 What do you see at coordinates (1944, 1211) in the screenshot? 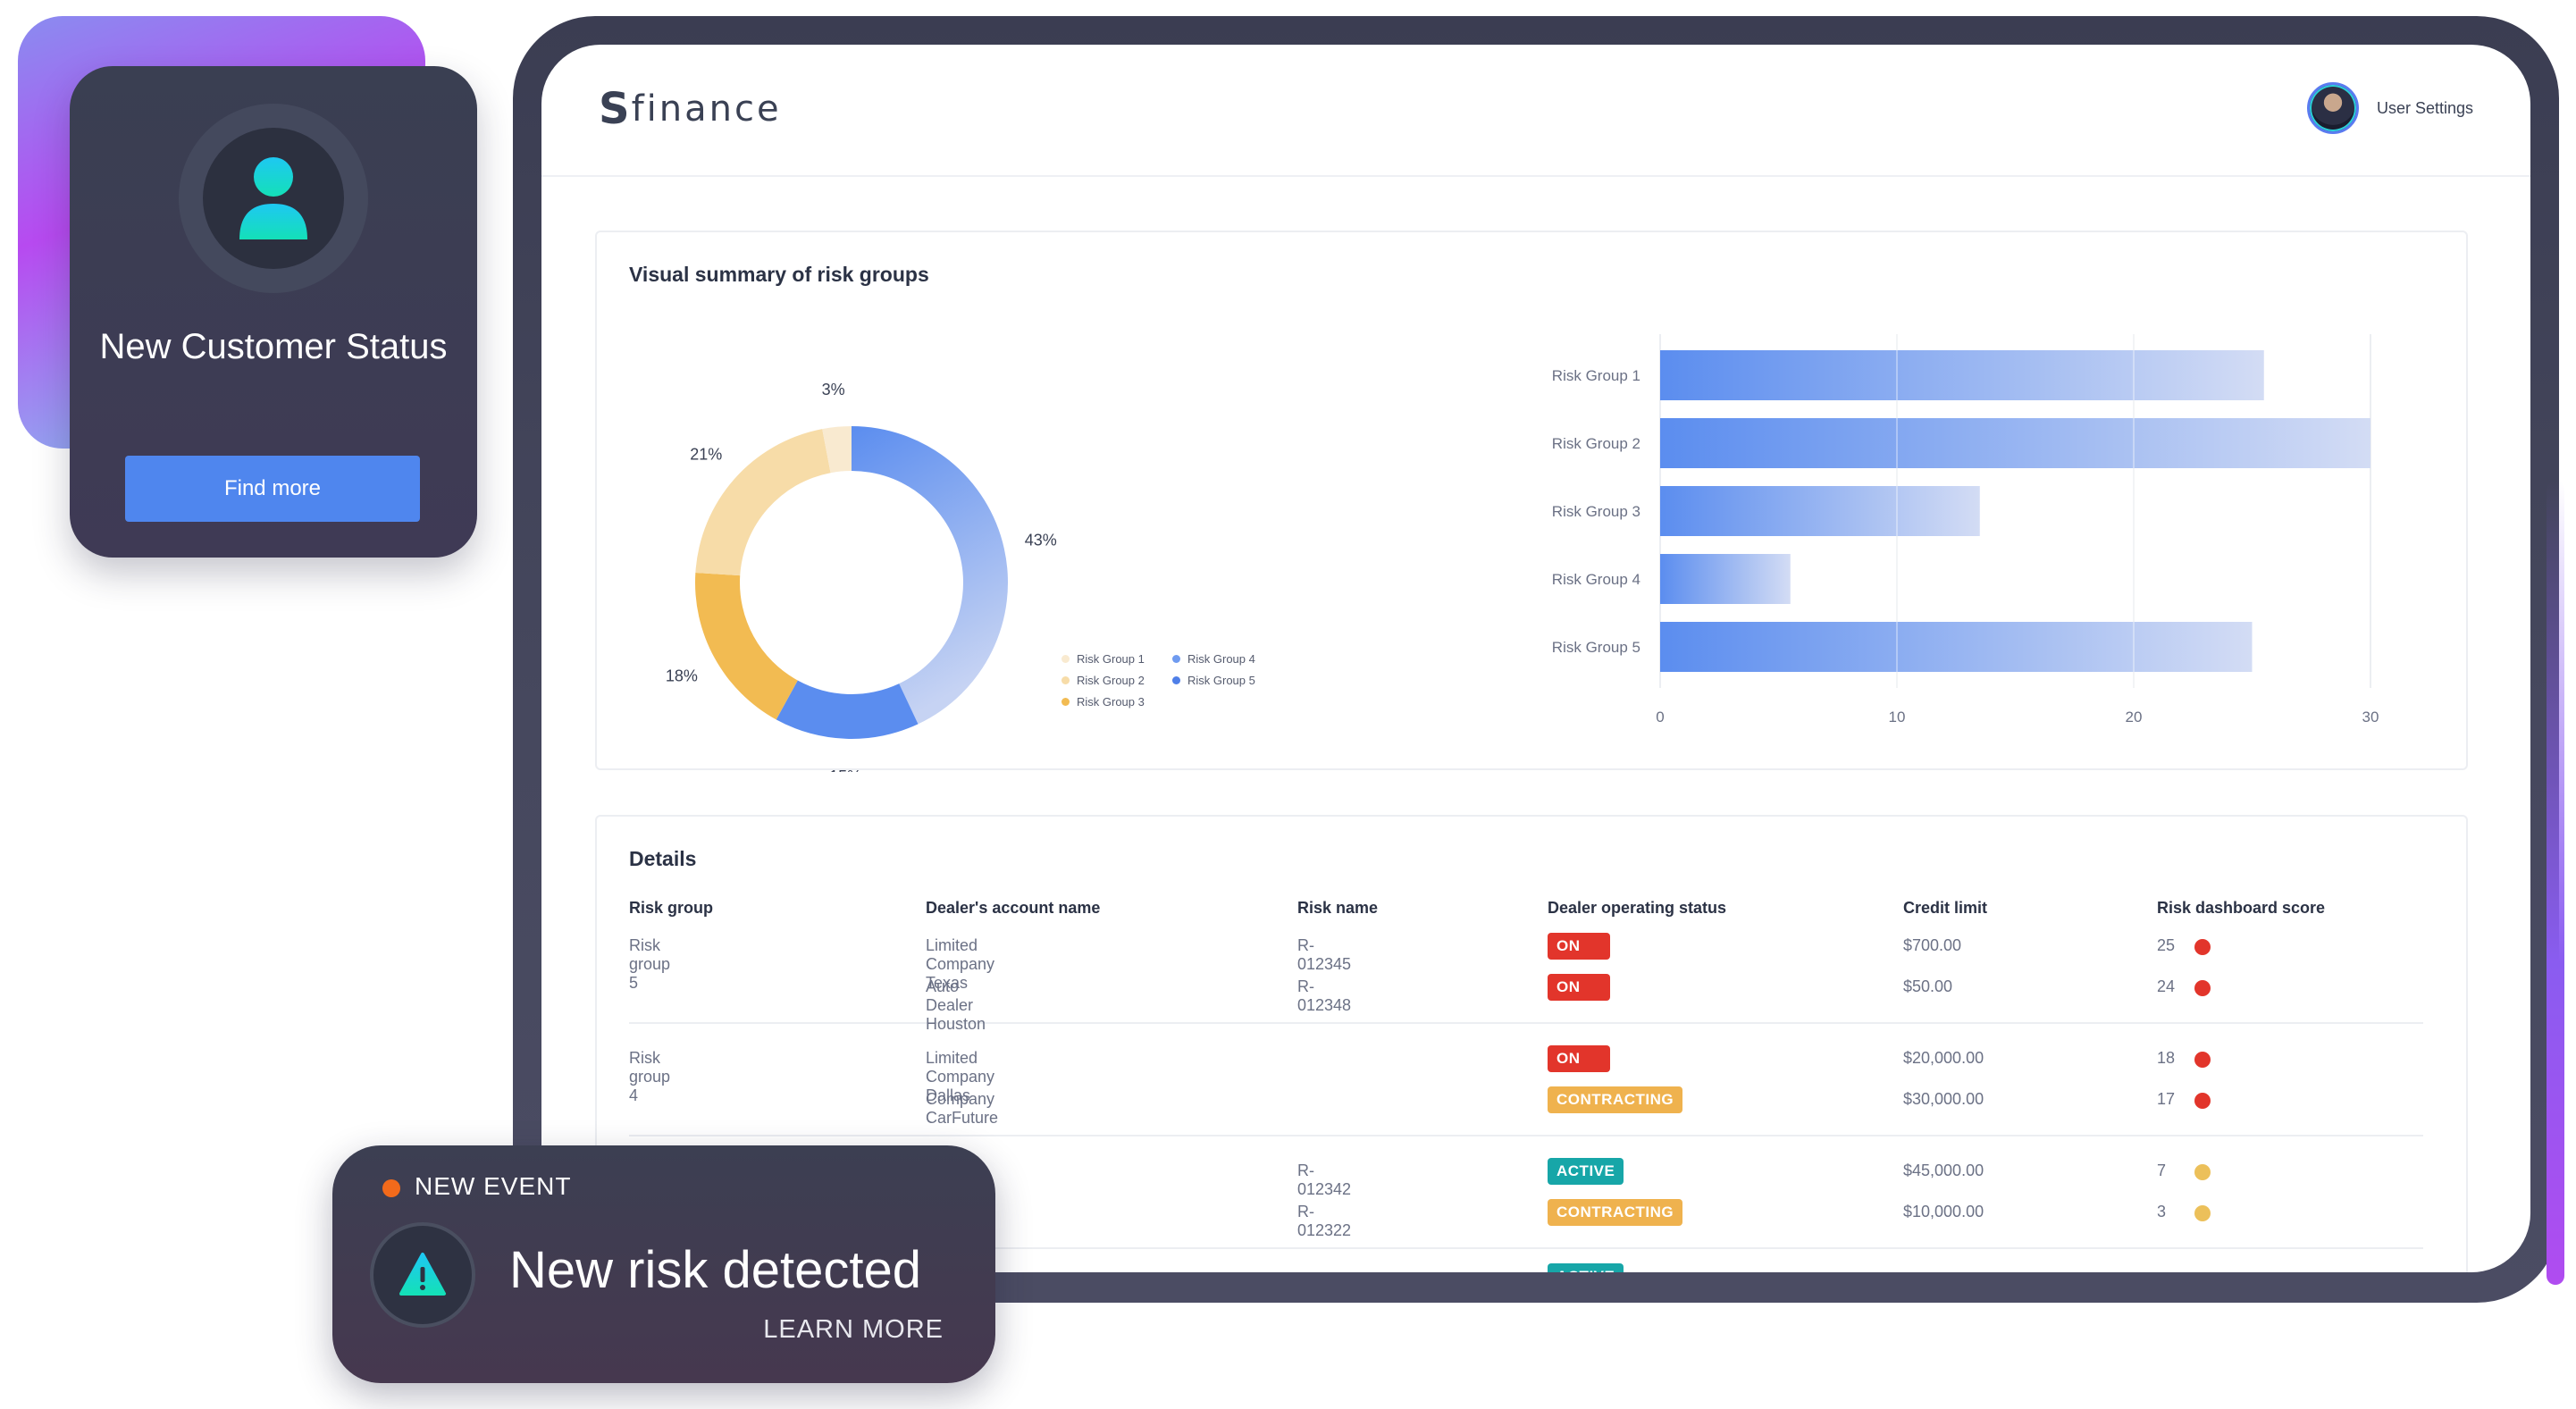
I see `credit-limit-cell: $10,000.00` at bounding box center [1944, 1211].